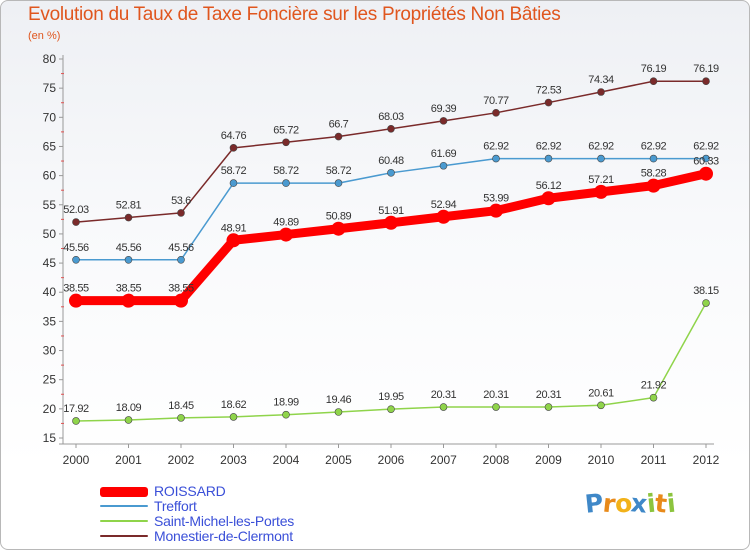 This screenshot has width=750, height=550. I want to click on y-tick-label: 25, so click(50, 380).